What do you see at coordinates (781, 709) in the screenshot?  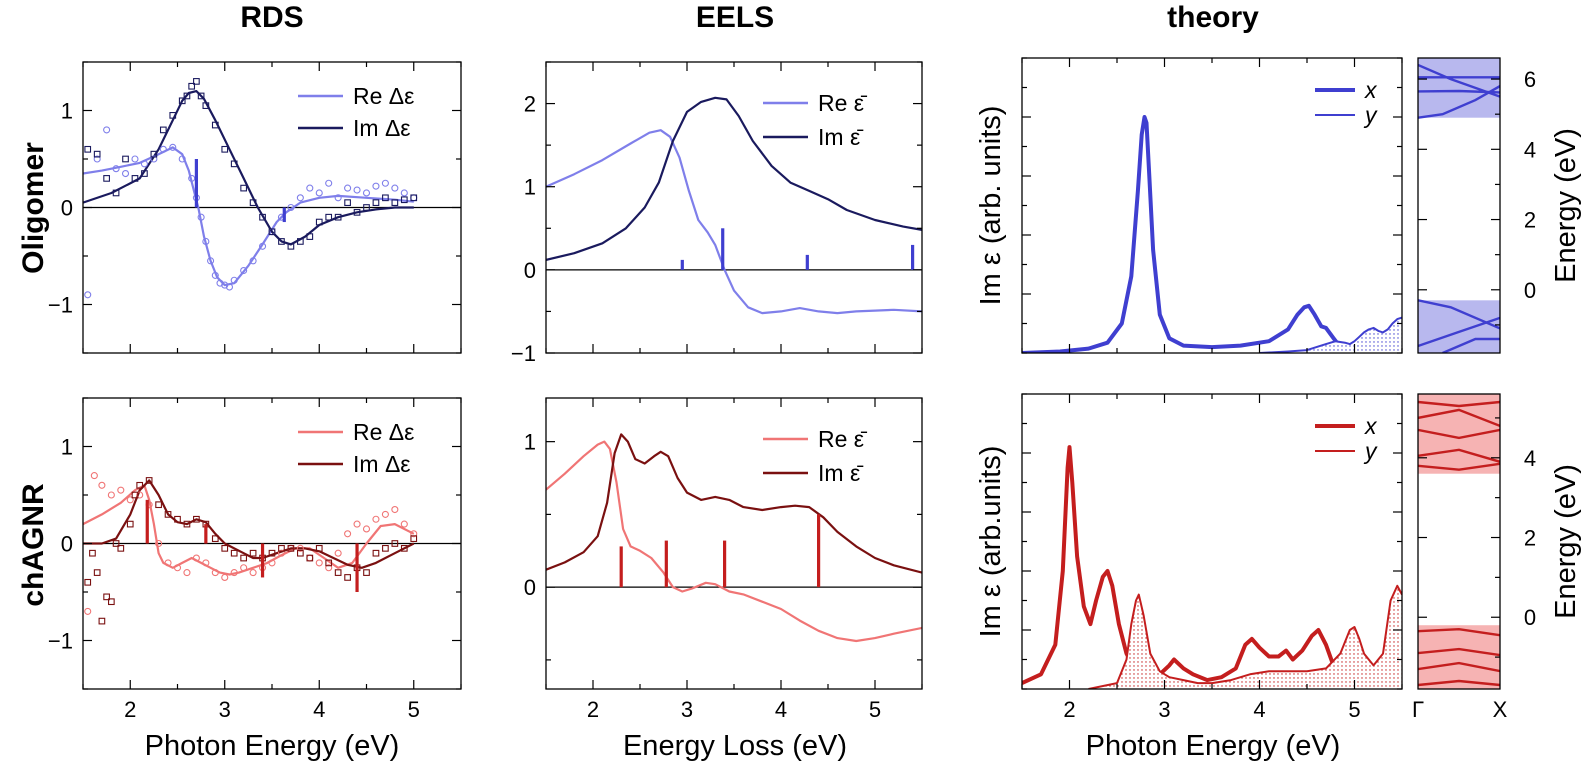 I see `x-tick-label: 4` at bounding box center [781, 709].